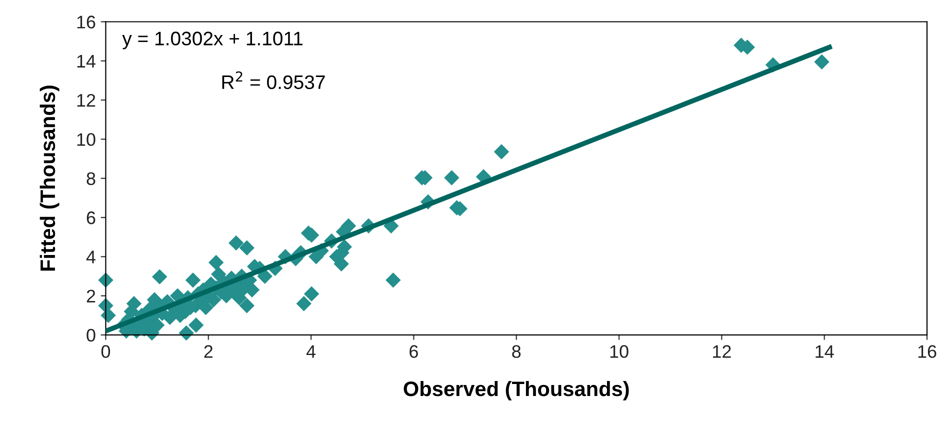 The height and width of the screenshot is (435, 944). I want to click on x-tick-label: 6, so click(414, 351).